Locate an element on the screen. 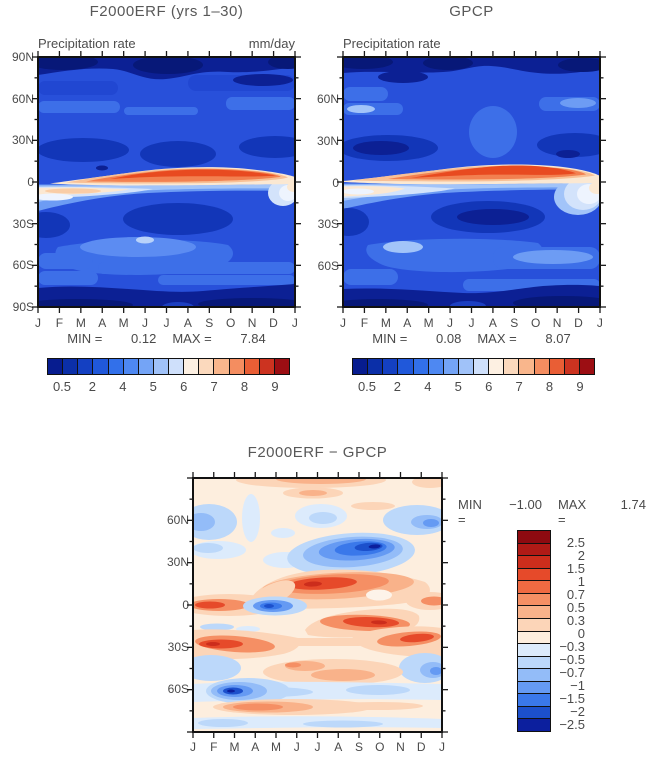 The width and height of the screenshot is (646, 764). panel-gpcp-stats: MIN = 0.08 MAX = 8.07 is located at coordinates (471, 338).